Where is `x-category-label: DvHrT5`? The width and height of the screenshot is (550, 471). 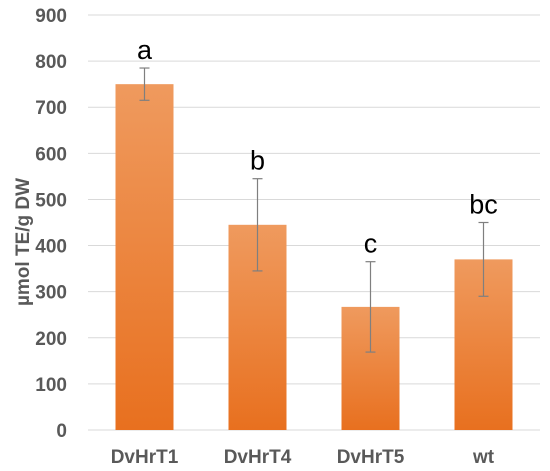 x-category-label: DvHrT5 is located at coordinates (371, 457).